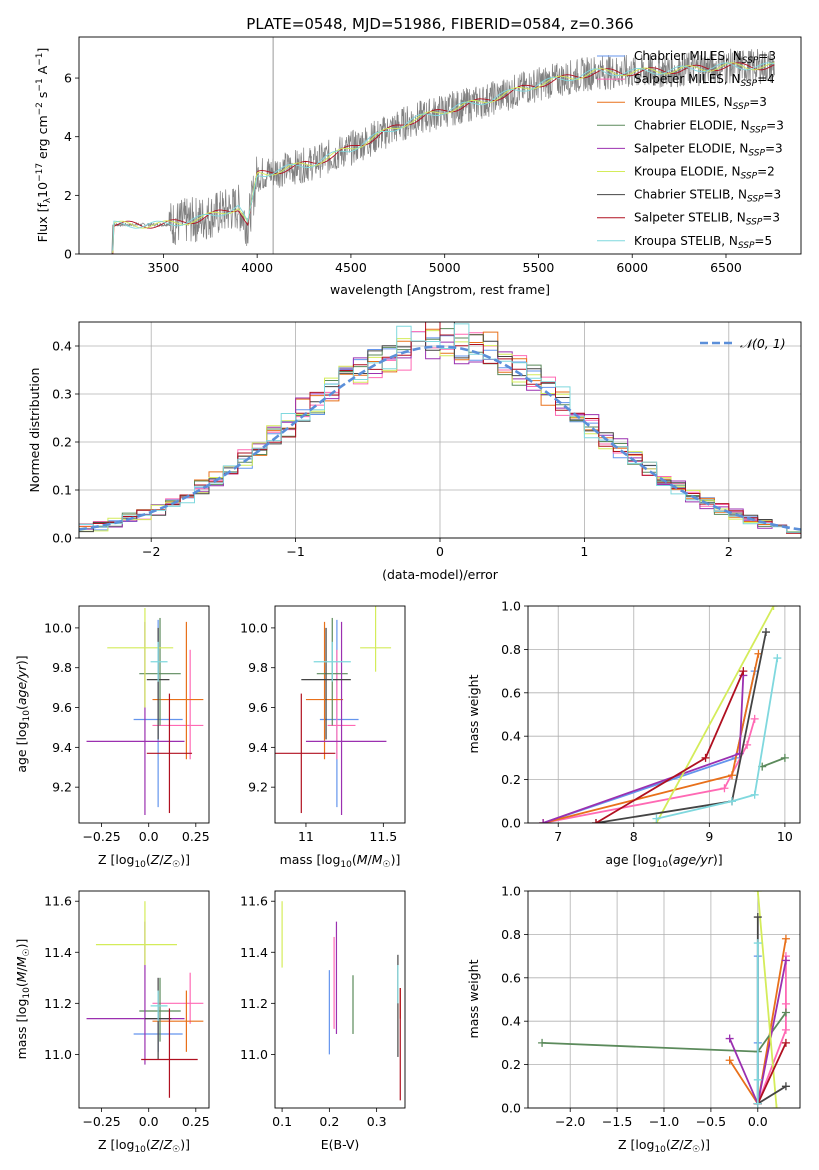 The height and width of the screenshot is (1170, 819). Describe the element at coordinates (558, 836) in the screenshot. I see `x-tick-label: 7` at that location.